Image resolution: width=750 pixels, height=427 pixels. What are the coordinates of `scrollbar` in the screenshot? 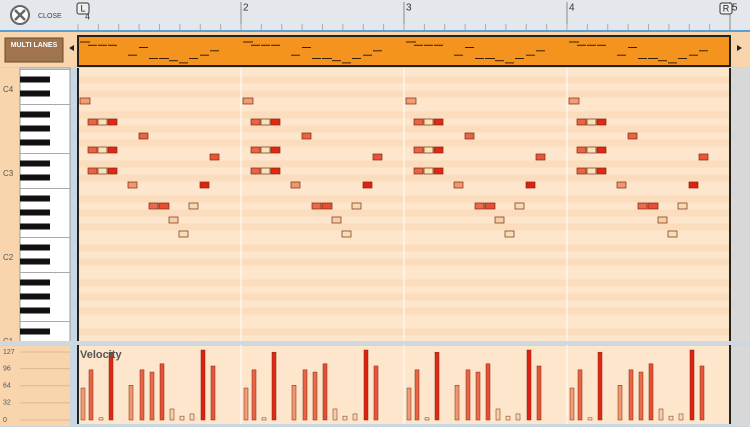 It's located at (740, 205).